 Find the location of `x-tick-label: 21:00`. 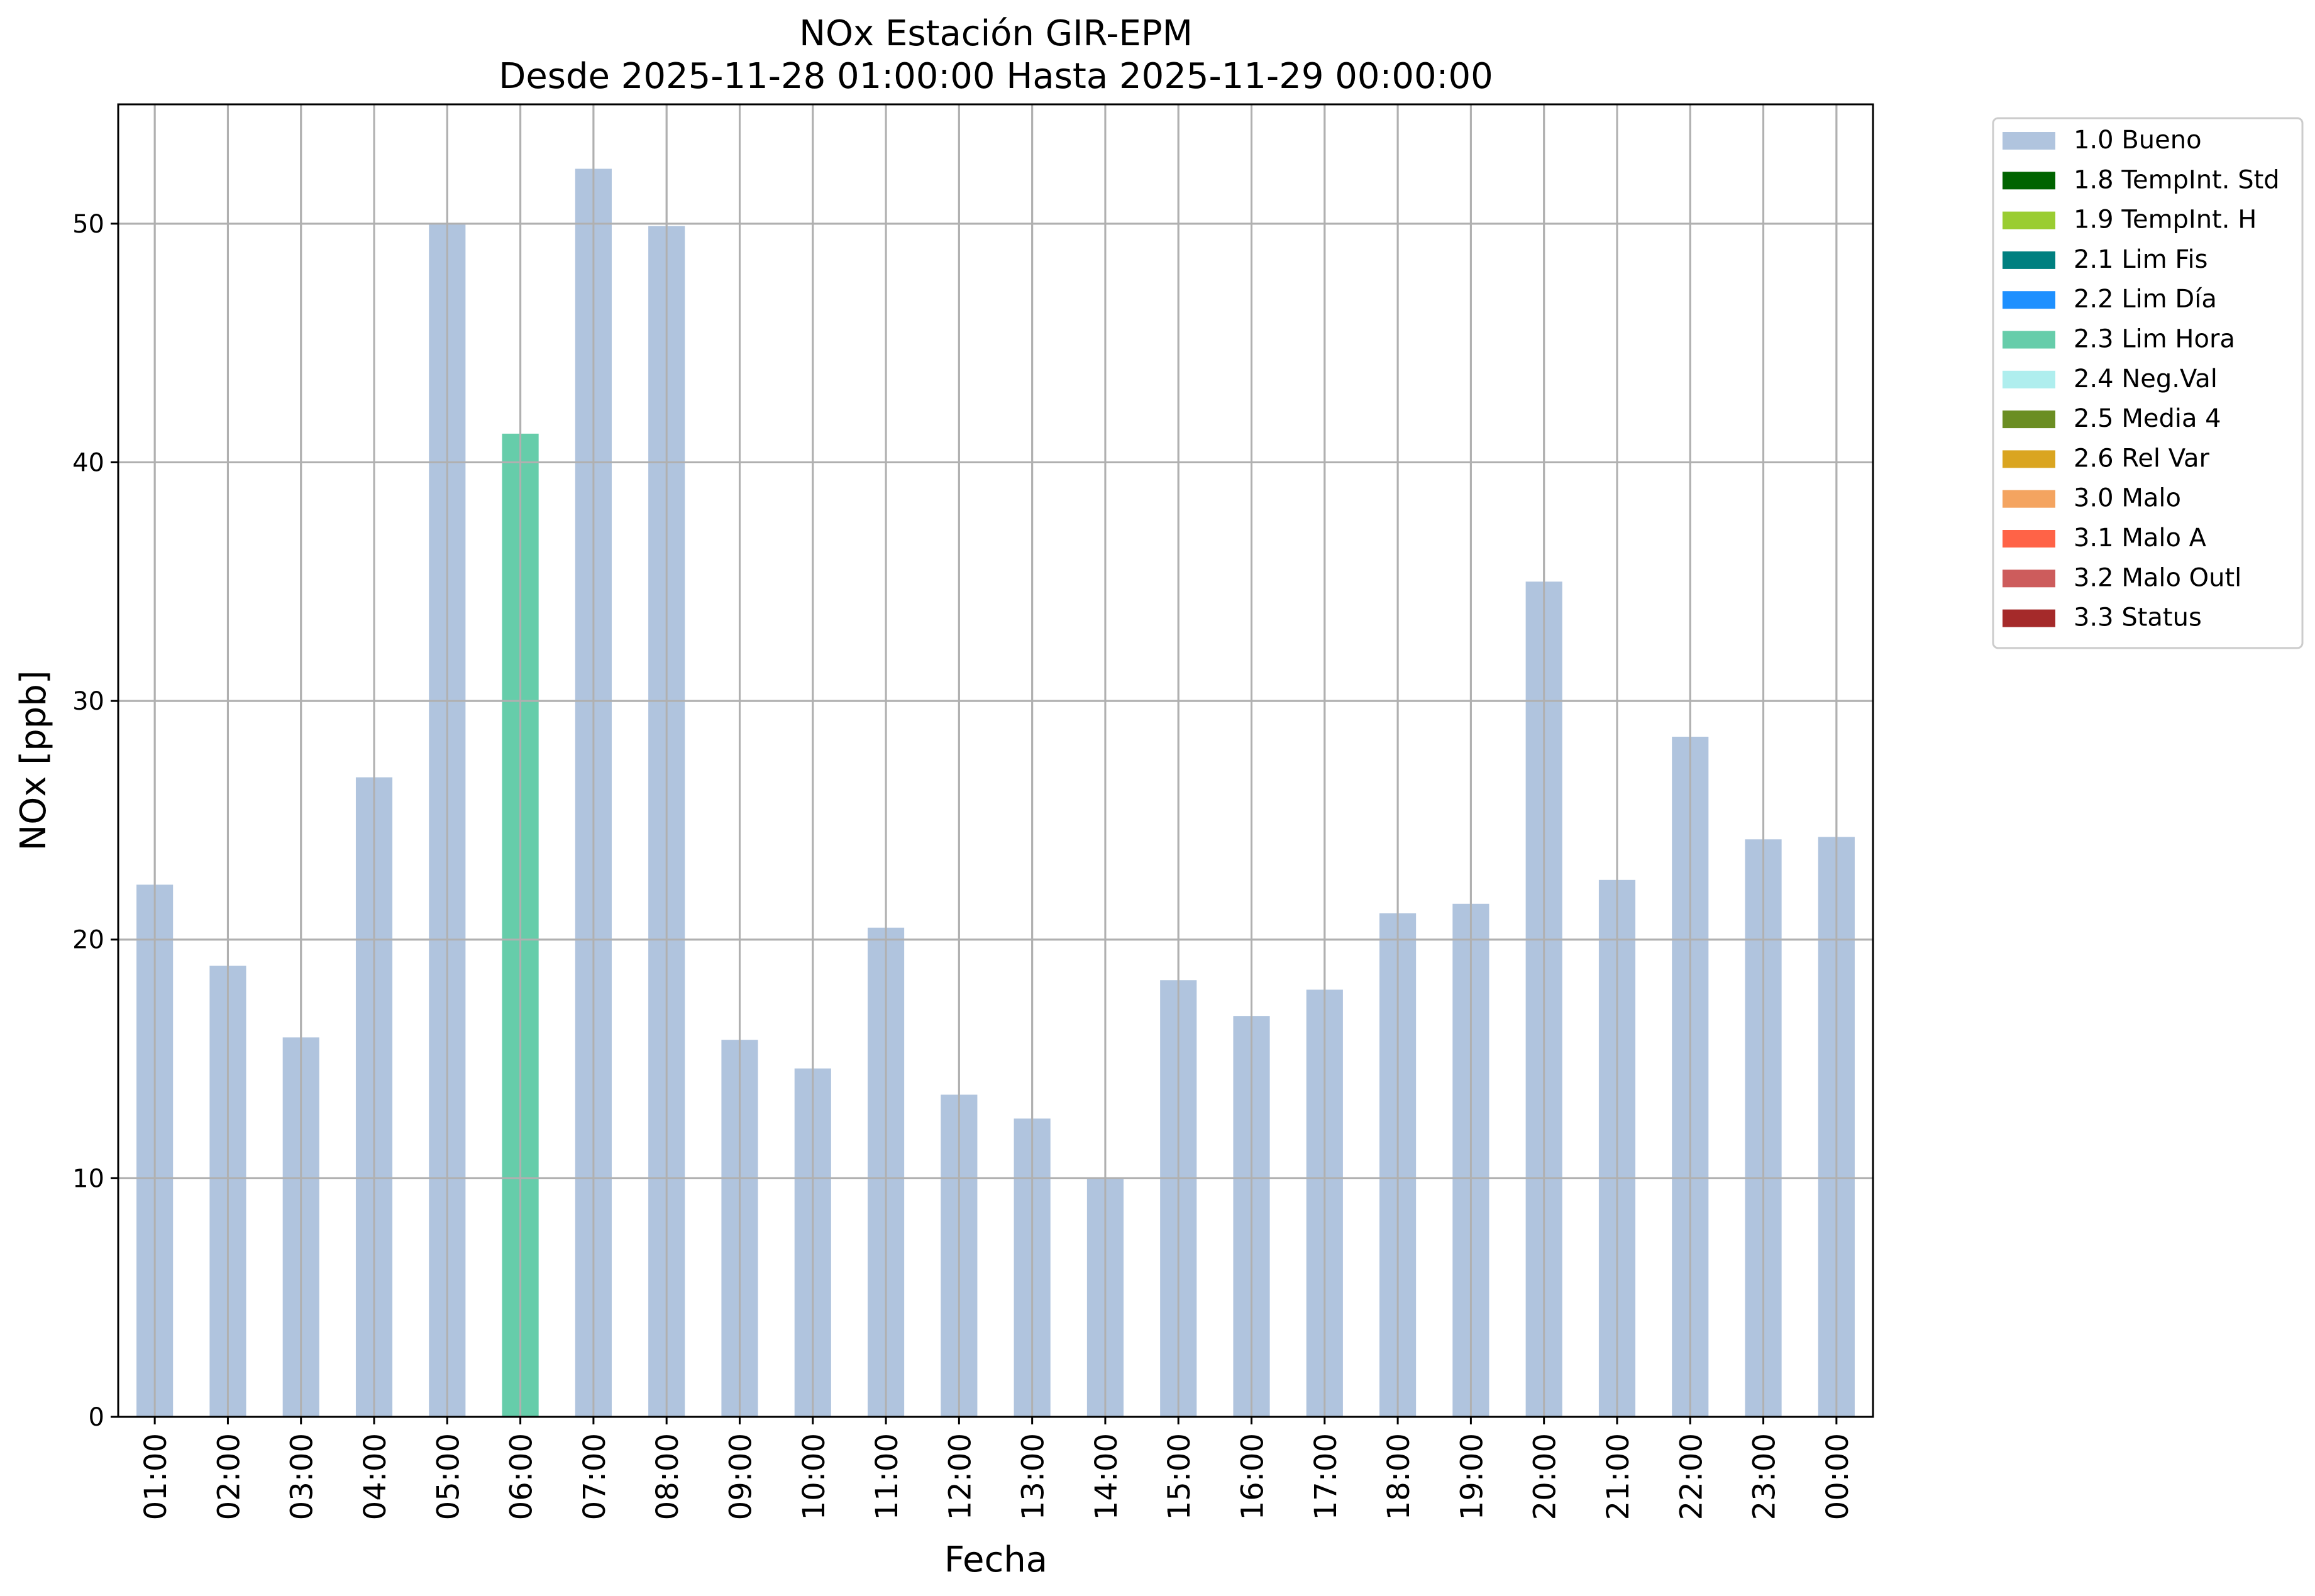

x-tick-label: 21:00 is located at coordinates (1618, 1476).